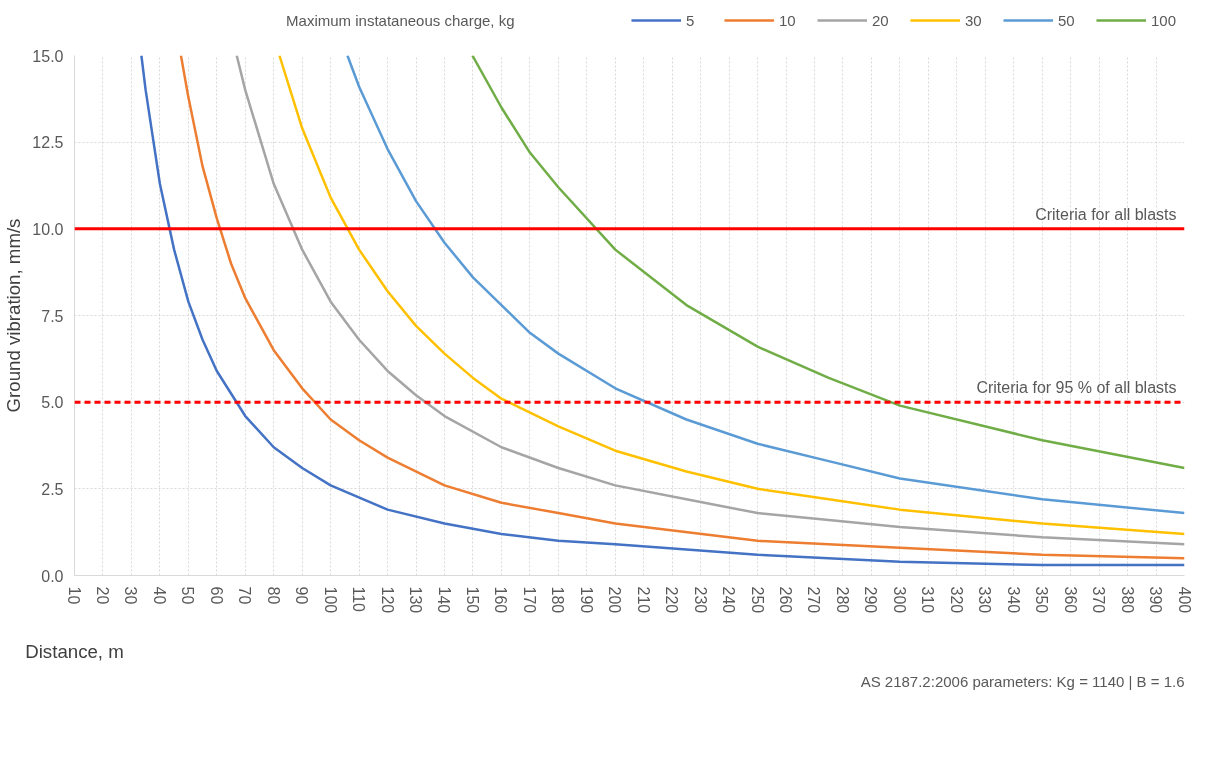 The width and height of the screenshot is (1232, 757). Describe the element at coordinates (102, 595) in the screenshot. I see `x-tick-label: 20` at that location.